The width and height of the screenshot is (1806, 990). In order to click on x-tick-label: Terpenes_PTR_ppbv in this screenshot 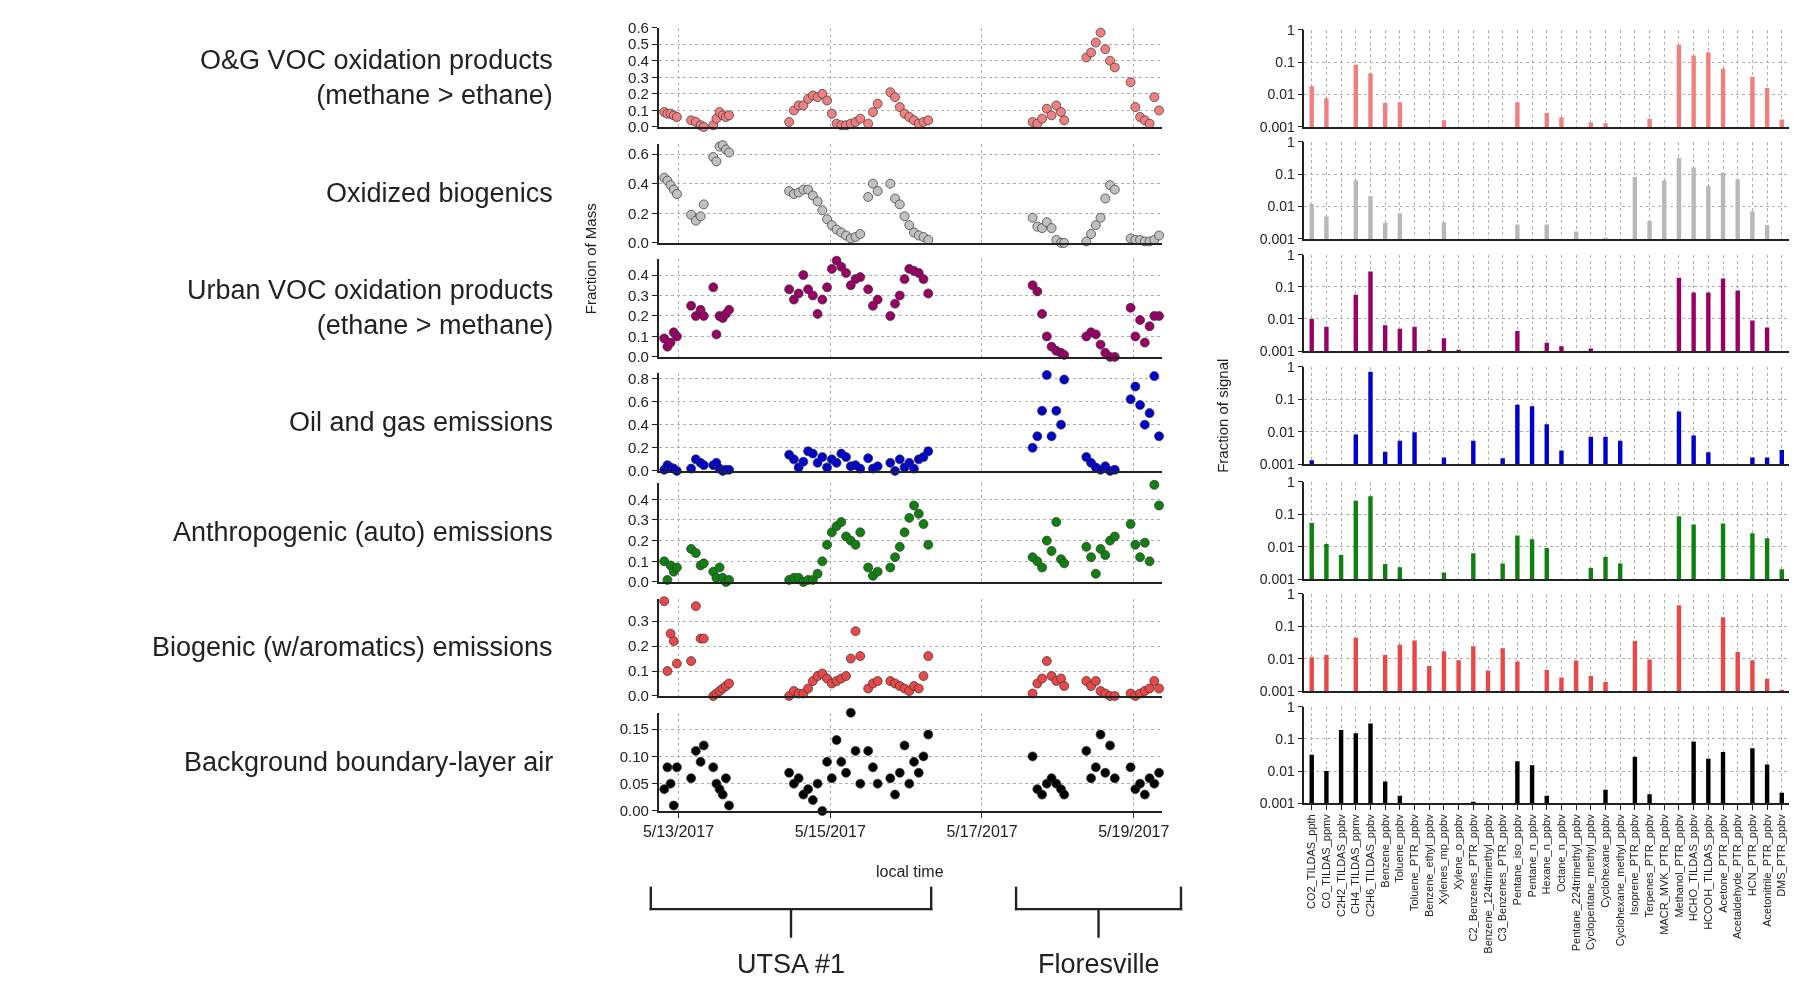, I will do `click(1649, 865)`.